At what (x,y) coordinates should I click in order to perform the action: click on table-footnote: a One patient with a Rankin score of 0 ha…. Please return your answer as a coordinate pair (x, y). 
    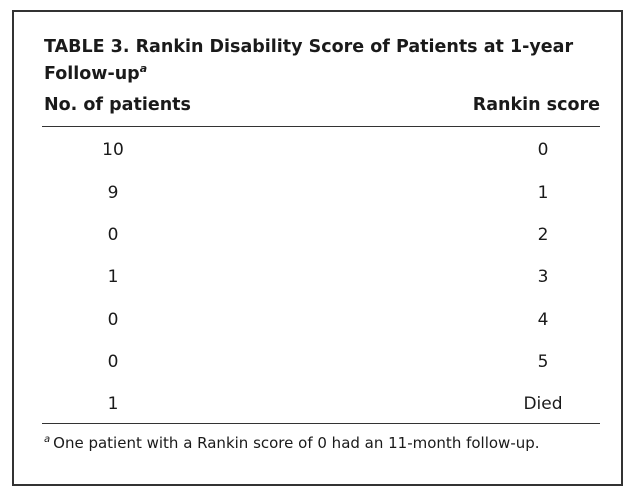
    Looking at the image, I should click on (327, 443).